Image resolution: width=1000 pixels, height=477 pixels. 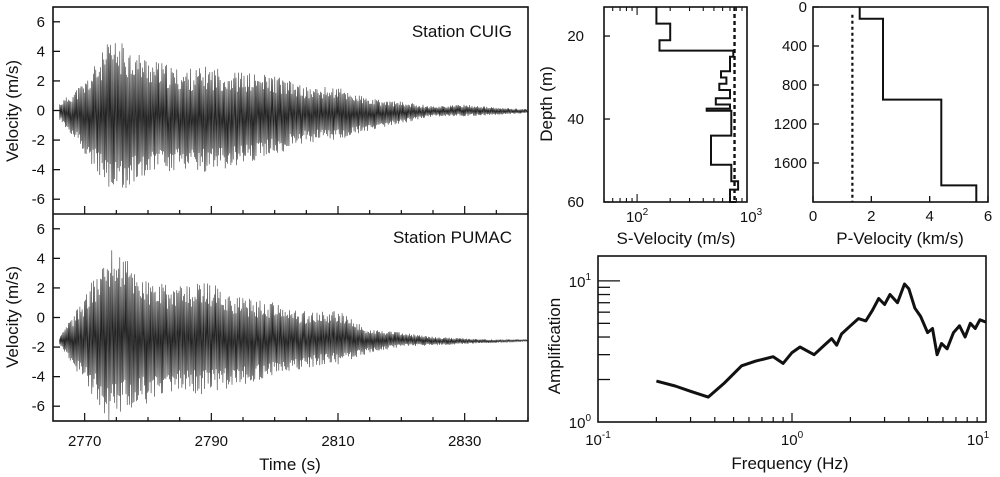 I want to click on y-tick-label: 40, so click(x=575, y=119).